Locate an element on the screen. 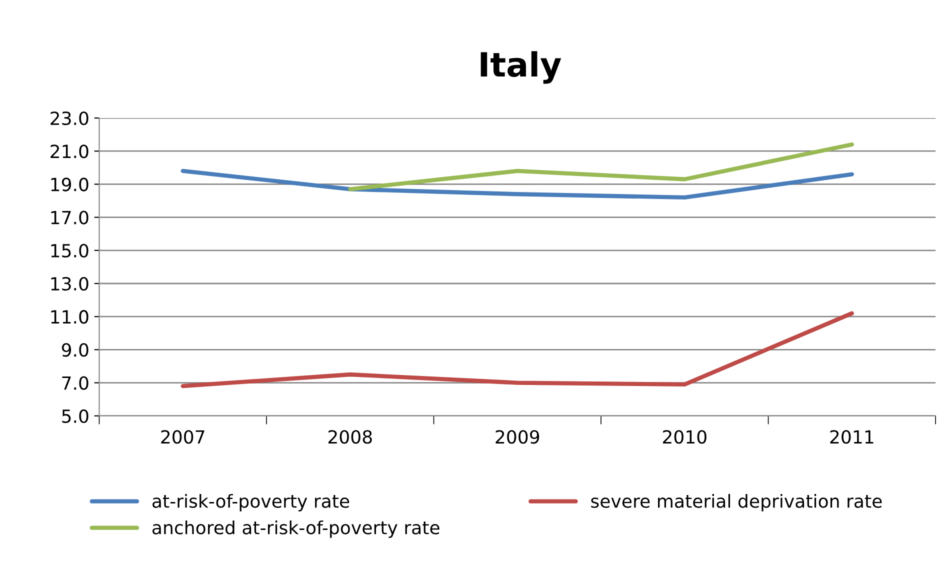  x-tick-label: 2011 is located at coordinates (852, 437).